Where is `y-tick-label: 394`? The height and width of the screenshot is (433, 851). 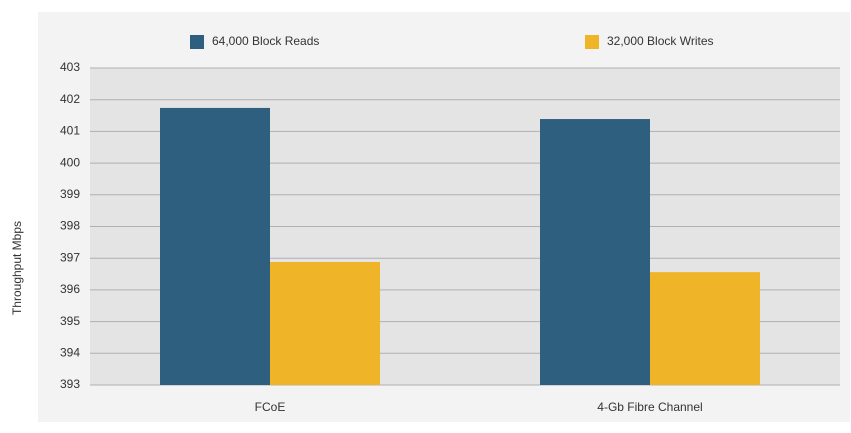
y-tick-label: 394 is located at coordinates (70, 352).